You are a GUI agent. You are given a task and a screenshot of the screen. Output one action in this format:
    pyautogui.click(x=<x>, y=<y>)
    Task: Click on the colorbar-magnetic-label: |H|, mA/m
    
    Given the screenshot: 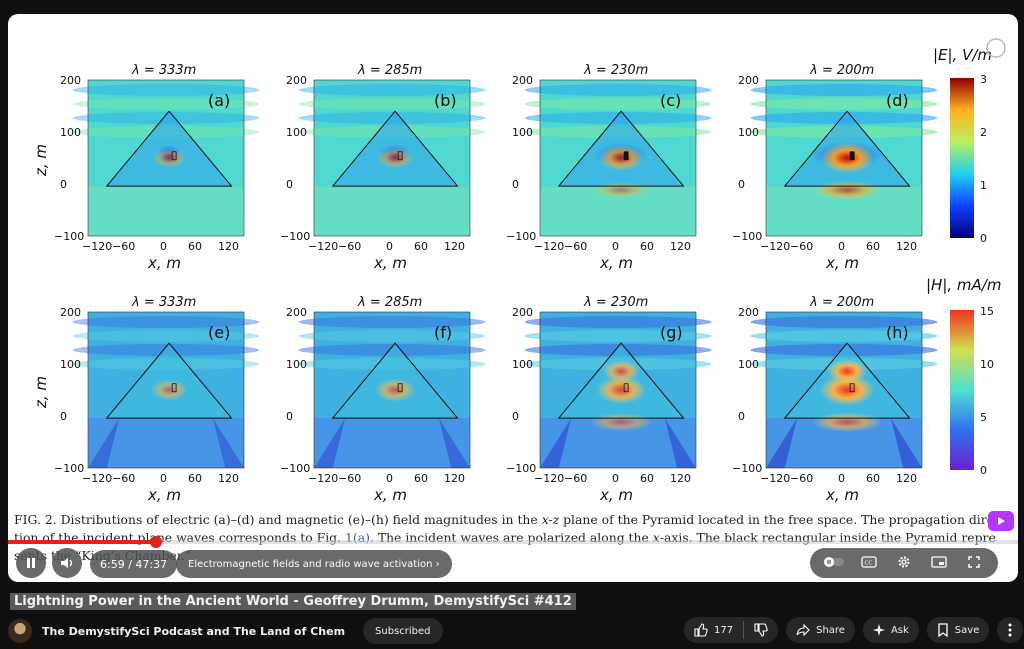 What is the action you would take?
    pyautogui.click(x=963, y=285)
    